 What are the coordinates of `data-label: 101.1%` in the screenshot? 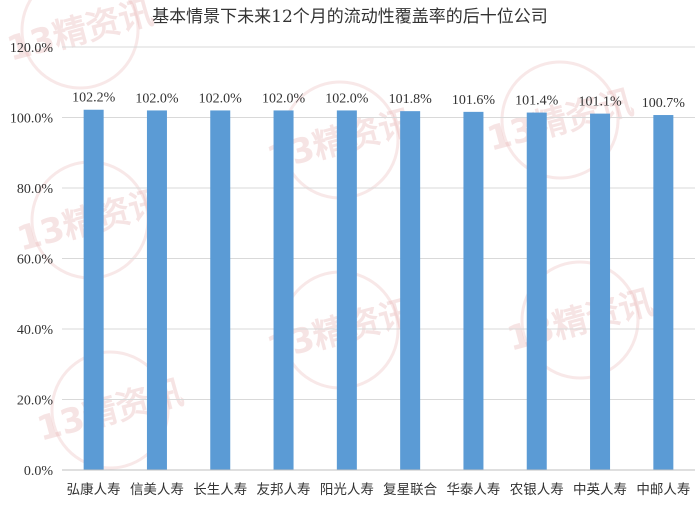 It's located at (600, 102).